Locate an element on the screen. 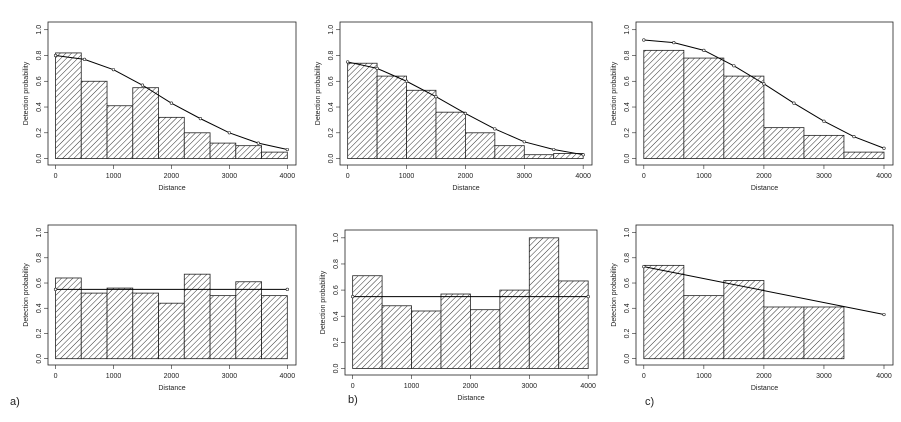 Image resolution: width=901 pixels, height=422 pixels. panel-label: c) is located at coordinates (649, 402).